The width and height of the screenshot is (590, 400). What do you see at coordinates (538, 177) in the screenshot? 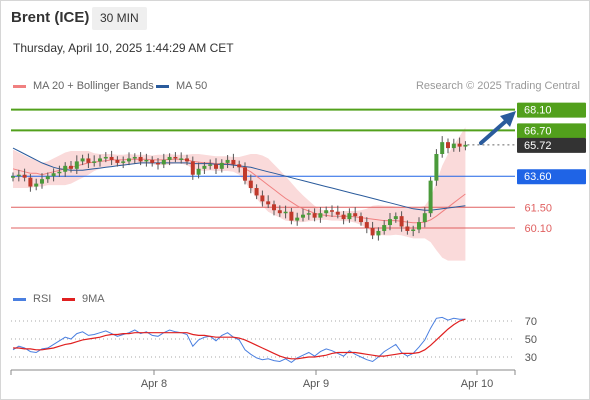
I see `level-label-pivot: 63.60` at bounding box center [538, 177].